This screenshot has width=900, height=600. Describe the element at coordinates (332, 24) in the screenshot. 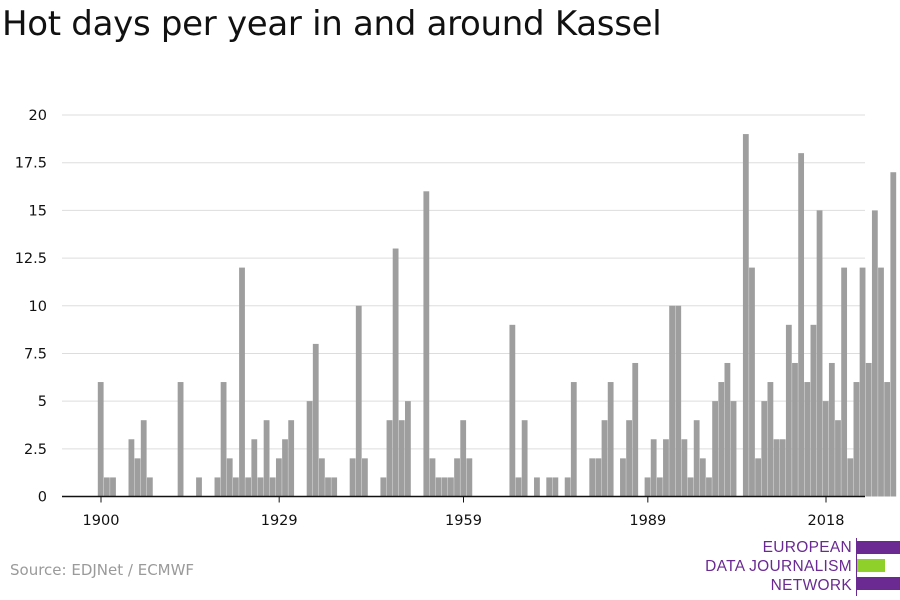

I see `chart-title: Hot days per year in and around Kassel` at that location.